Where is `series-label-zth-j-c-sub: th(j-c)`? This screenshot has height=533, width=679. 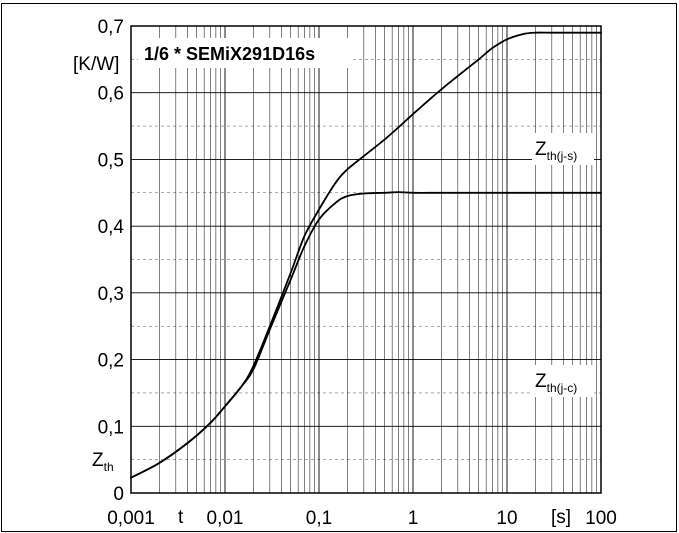 series-label-zth-j-c-sub: th(j-c) is located at coordinates (562, 388).